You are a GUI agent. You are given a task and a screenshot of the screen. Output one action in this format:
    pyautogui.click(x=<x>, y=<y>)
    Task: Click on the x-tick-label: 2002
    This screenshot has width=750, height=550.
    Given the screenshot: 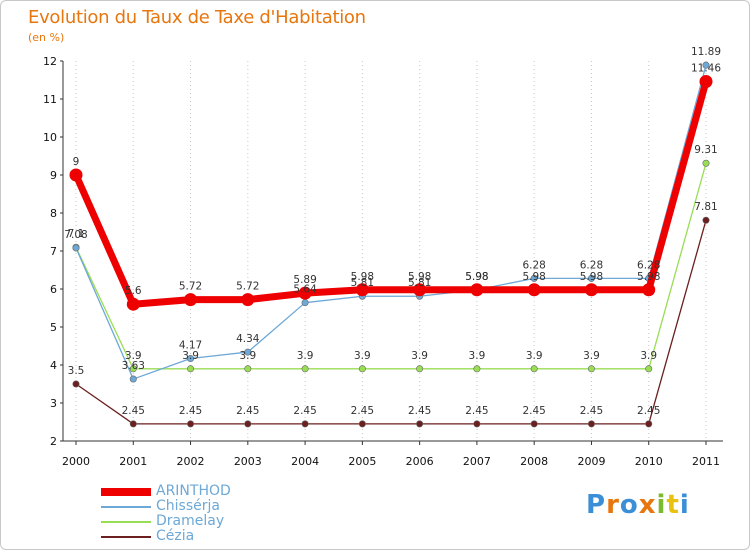 What is the action you would take?
    pyautogui.click(x=191, y=461)
    